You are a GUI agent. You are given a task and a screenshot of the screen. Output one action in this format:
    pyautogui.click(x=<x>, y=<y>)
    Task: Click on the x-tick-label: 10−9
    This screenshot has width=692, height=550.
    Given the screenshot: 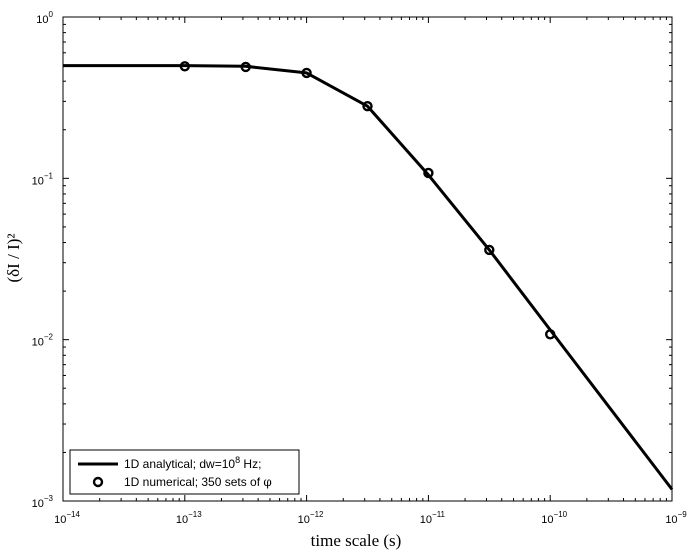 What is the action you would take?
    pyautogui.click(x=676, y=518)
    